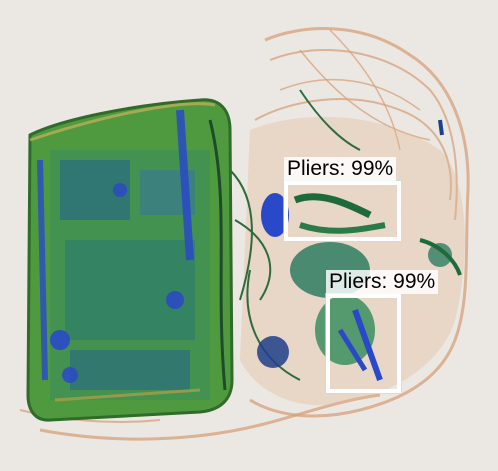  I want to click on detection-label-pliers-2: Pliers: 99%, so click(382, 282).